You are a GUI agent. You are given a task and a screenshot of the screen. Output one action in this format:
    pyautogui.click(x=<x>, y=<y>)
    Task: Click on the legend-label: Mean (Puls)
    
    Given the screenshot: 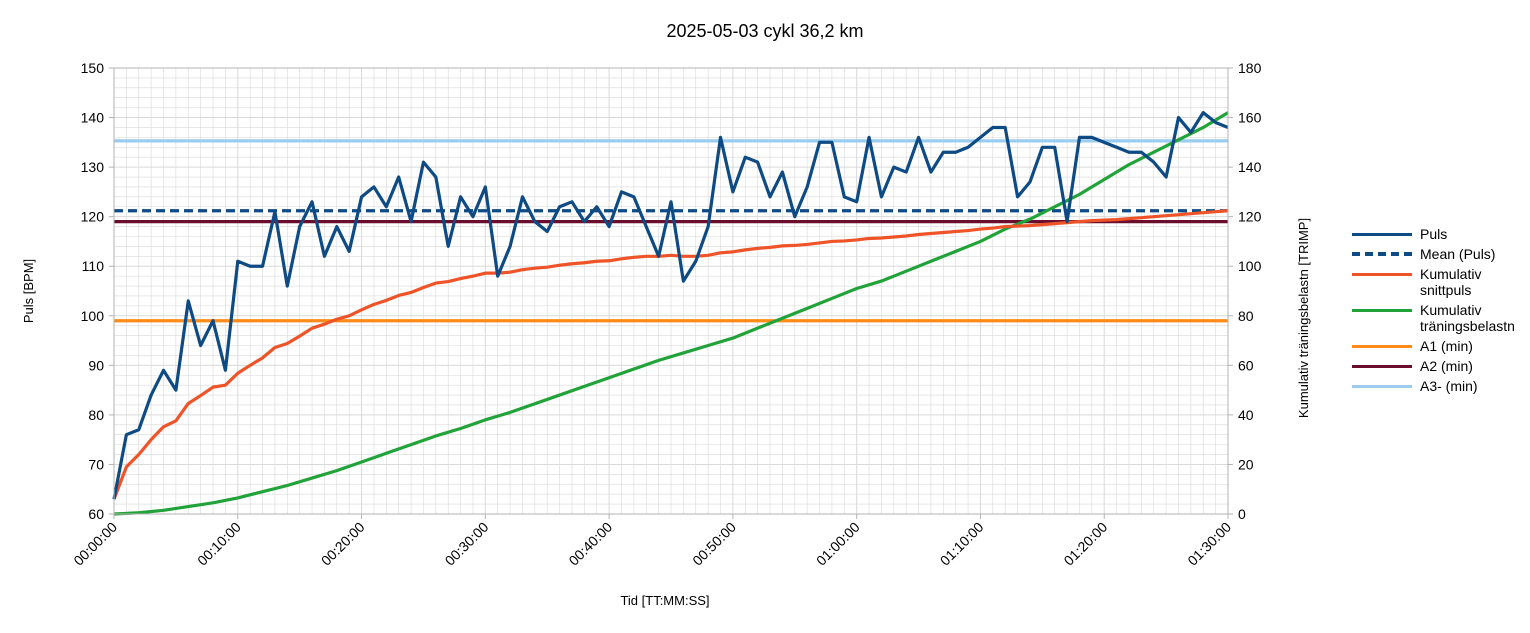 What is the action you would take?
    pyautogui.click(x=1458, y=254)
    